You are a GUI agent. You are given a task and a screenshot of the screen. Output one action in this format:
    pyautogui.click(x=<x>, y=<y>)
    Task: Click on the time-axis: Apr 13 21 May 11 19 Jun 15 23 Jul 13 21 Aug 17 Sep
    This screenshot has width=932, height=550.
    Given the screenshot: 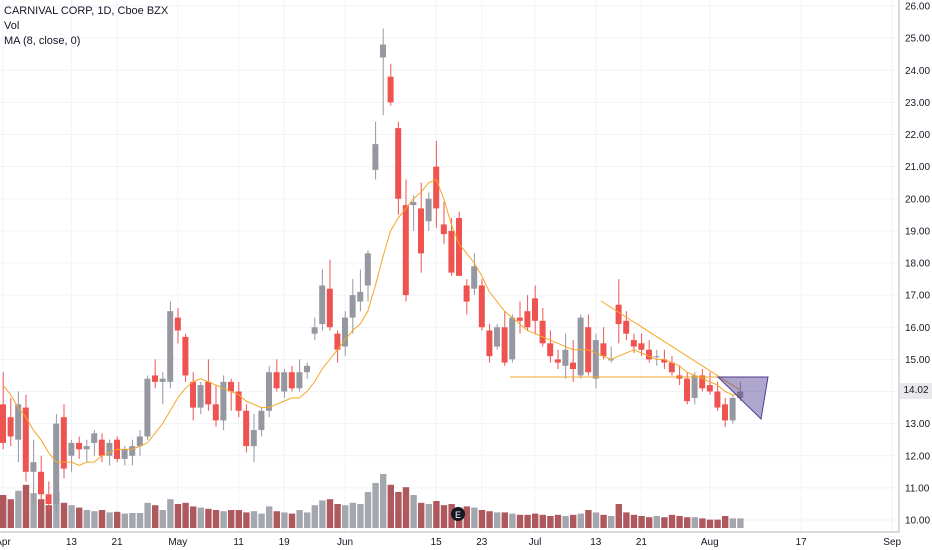 What is the action you would take?
    pyautogui.click(x=451, y=542)
    